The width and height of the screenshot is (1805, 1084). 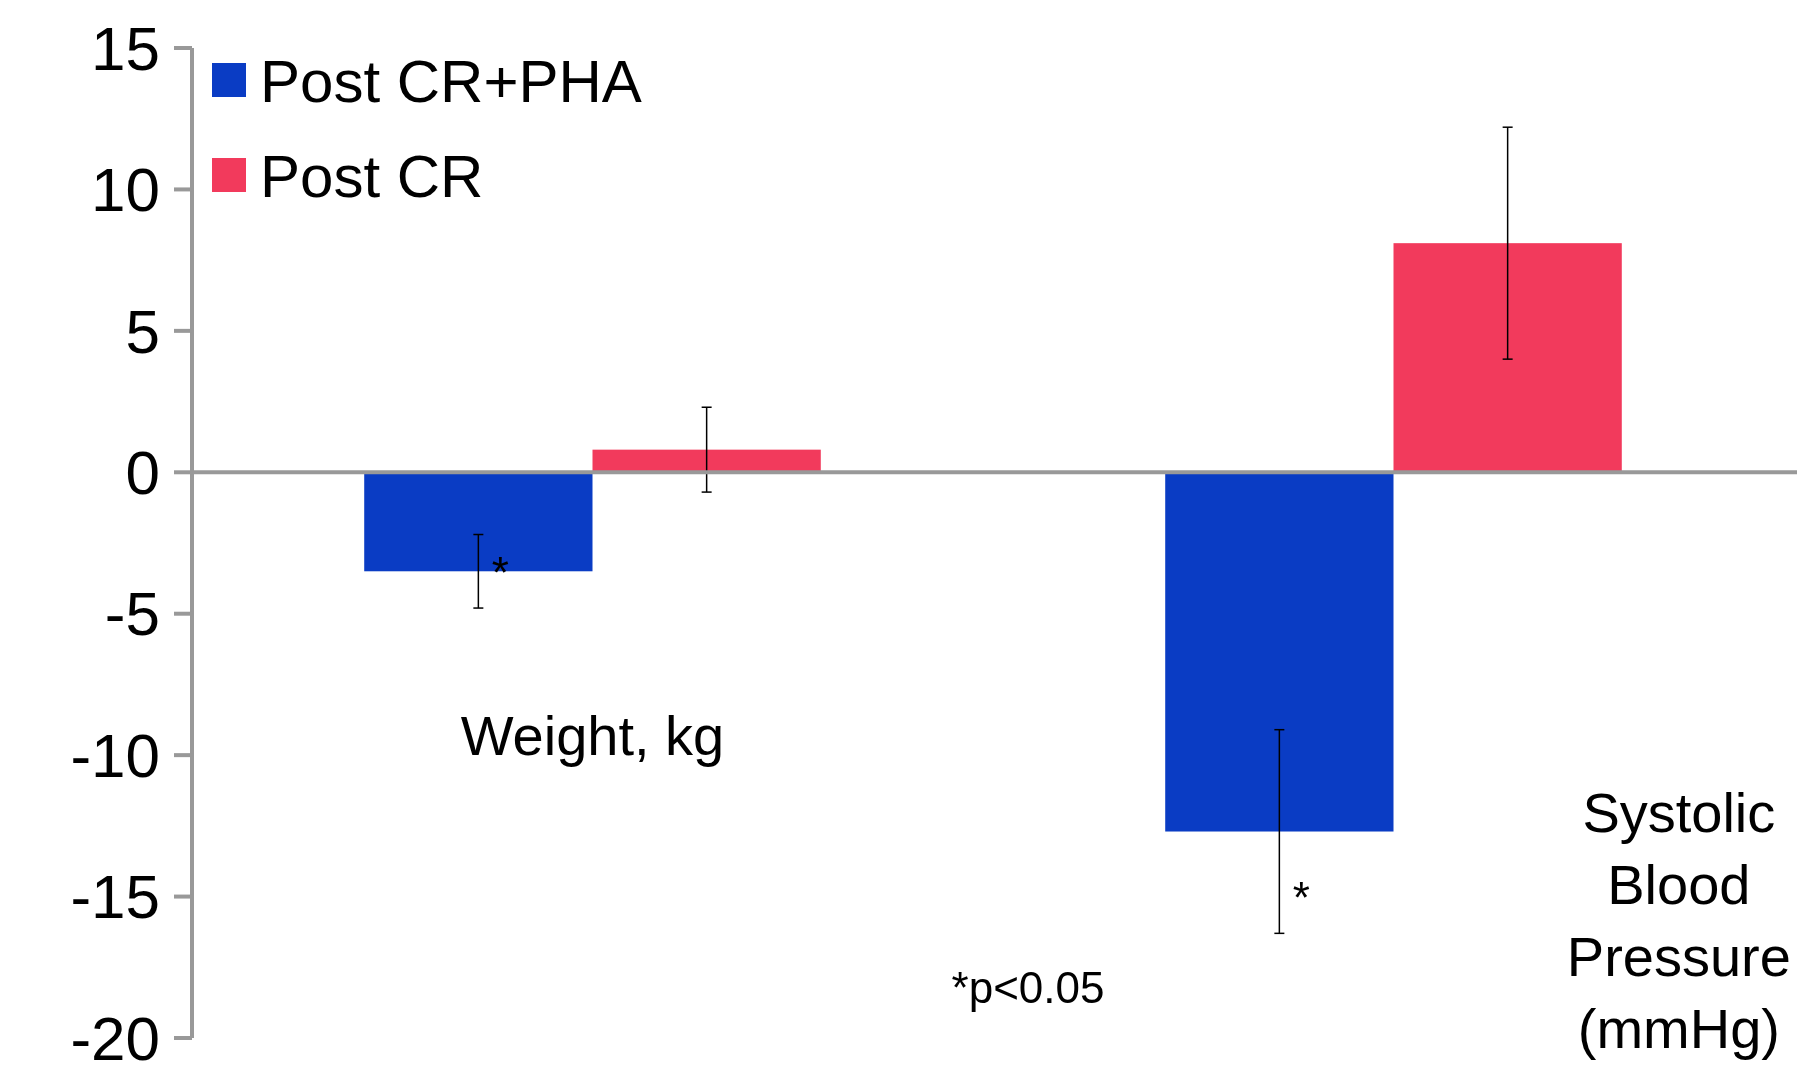 I want to click on y-tick-label: 15, so click(x=125, y=48).